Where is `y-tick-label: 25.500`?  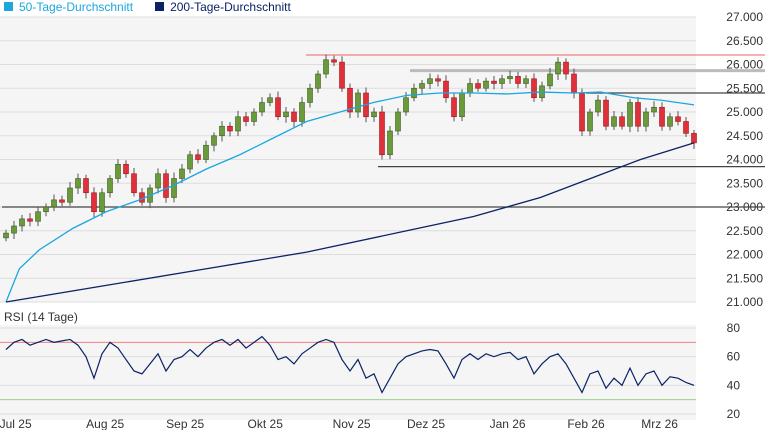
y-tick-label: 25.500 is located at coordinates (744, 88).